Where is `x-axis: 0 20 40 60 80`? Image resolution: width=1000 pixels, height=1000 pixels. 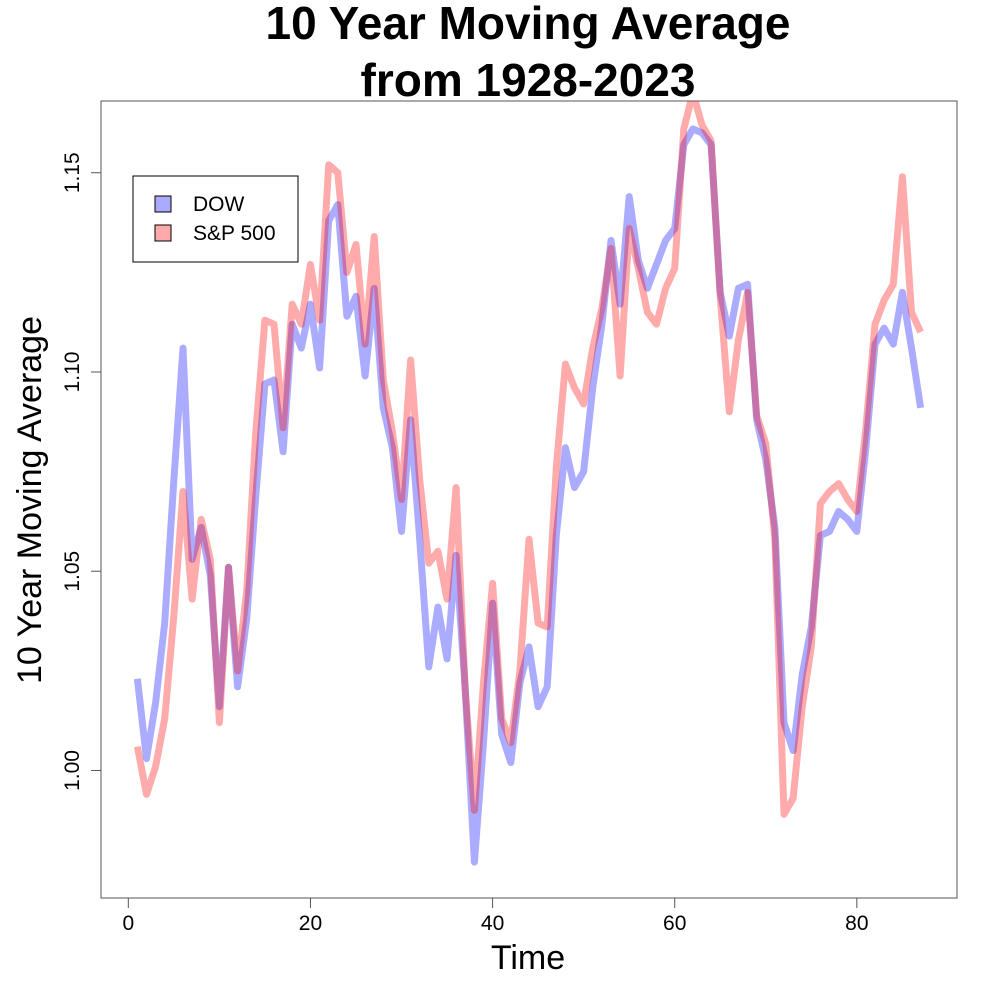
x-axis: 0 20 40 60 80 is located at coordinates (495, 916).